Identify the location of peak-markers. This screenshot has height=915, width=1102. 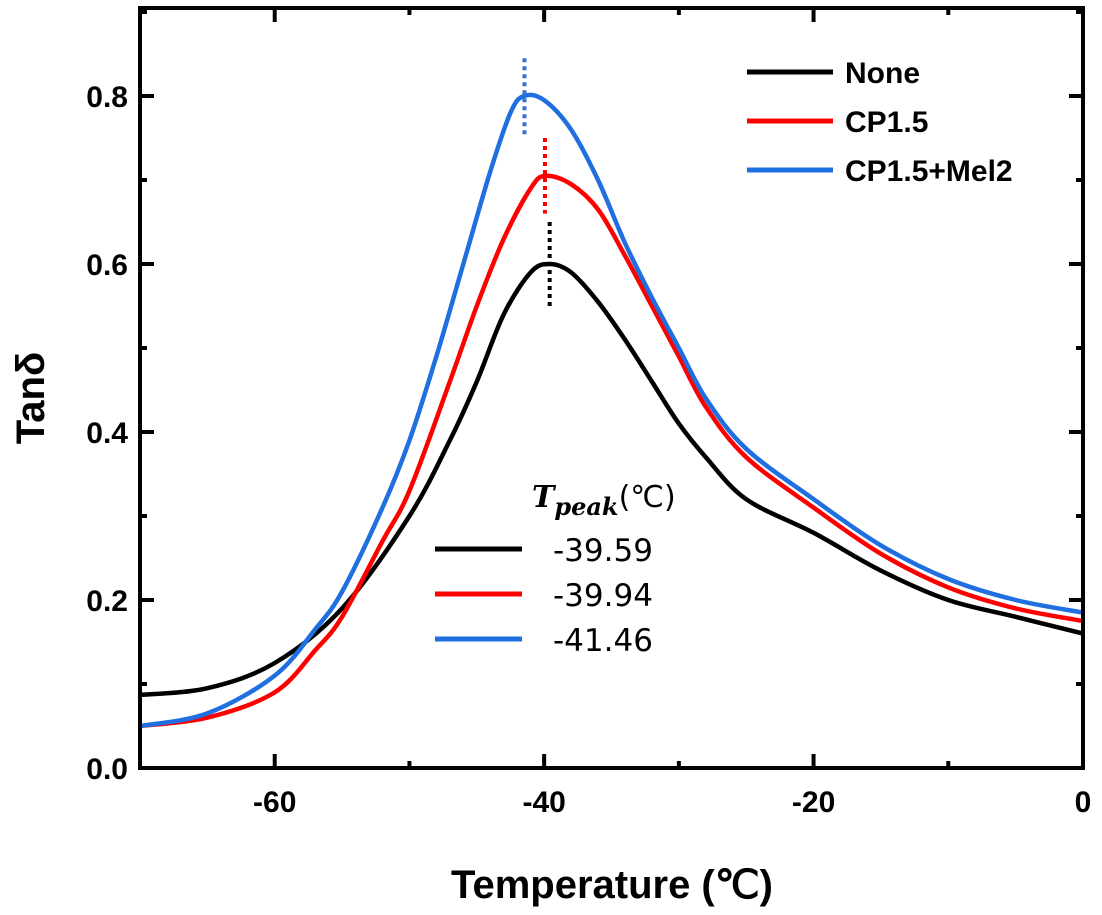
(537, 182).